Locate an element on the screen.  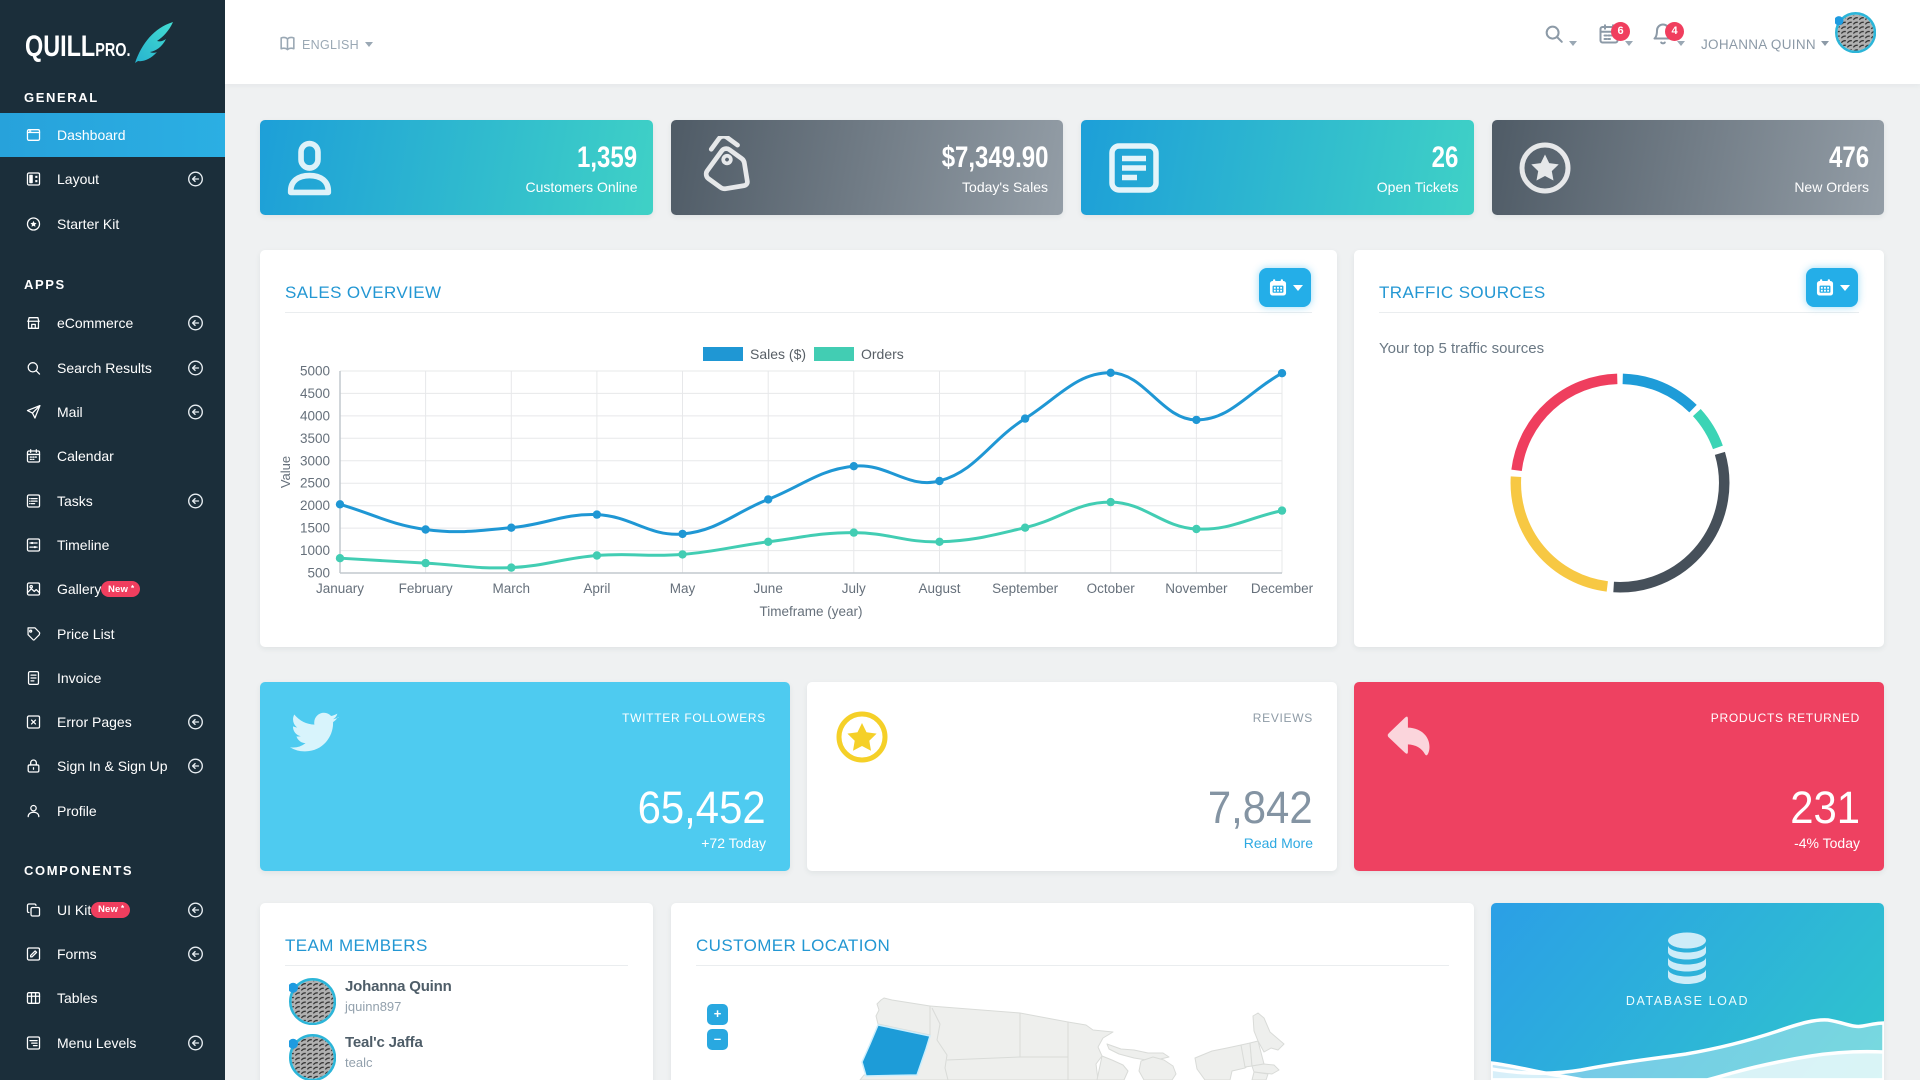
svg-text: May is located at coordinates (683, 588).